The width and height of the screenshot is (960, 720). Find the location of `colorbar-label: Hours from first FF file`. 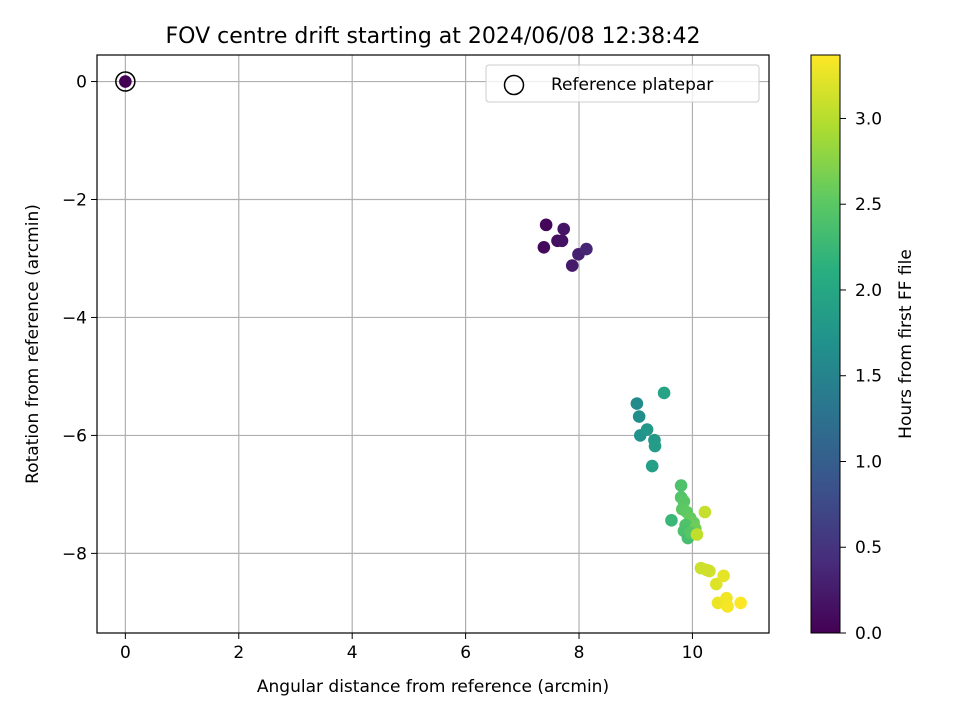

colorbar-label: Hours from first FF file is located at coordinates (906, 344).